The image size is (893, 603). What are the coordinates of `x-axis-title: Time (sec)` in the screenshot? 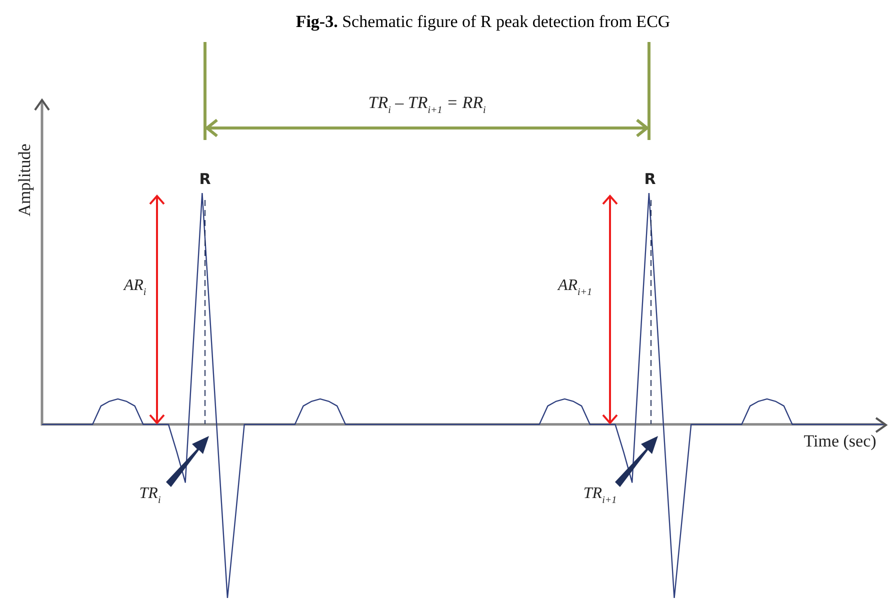 It's located at (840, 440).